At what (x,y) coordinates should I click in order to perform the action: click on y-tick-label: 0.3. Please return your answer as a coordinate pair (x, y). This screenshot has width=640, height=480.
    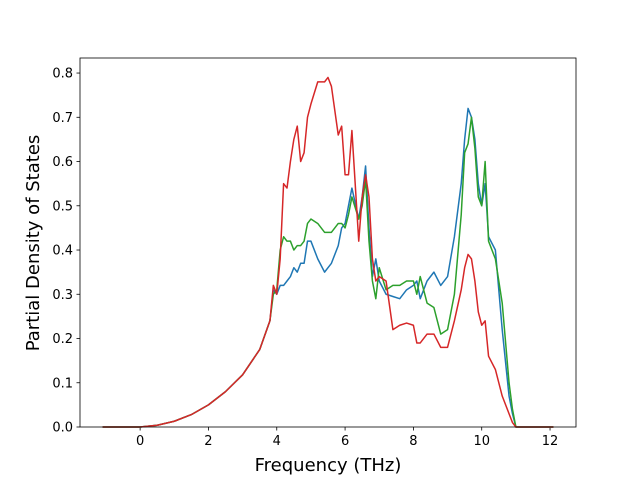
    Looking at the image, I should click on (62, 295).